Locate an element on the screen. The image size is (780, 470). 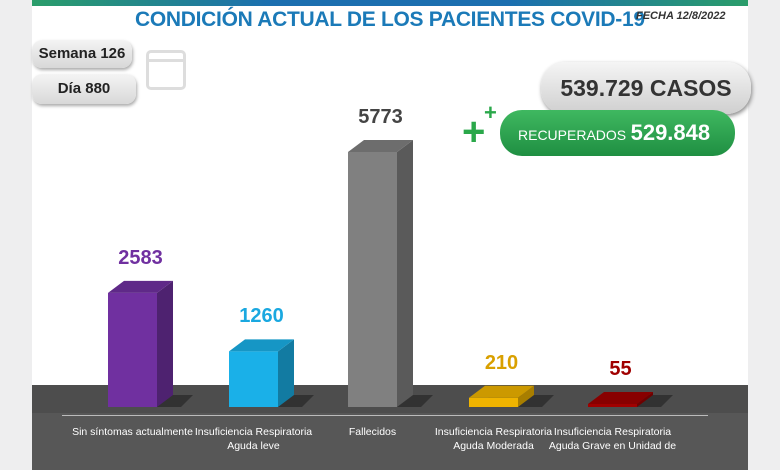
date-label: FECHA 12/8/2022 is located at coordinates (681, 16).